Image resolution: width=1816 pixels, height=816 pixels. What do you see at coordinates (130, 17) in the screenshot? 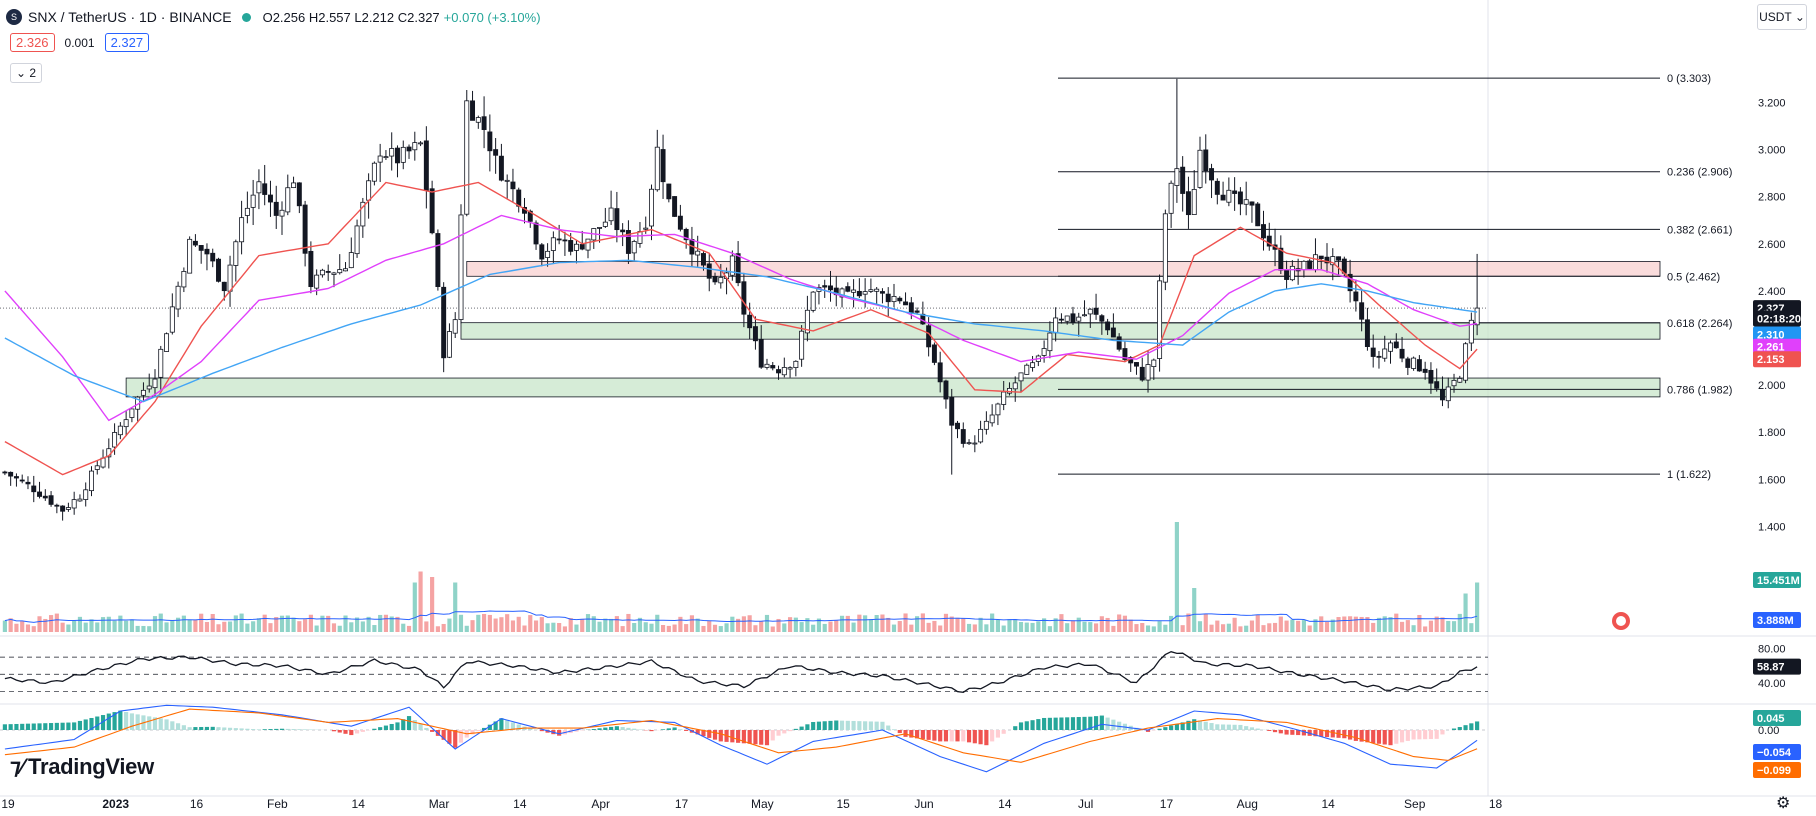
I see `symbol-title: SNX / TetherUS · 1D · BINANCE` at bounding box center [130, 17].